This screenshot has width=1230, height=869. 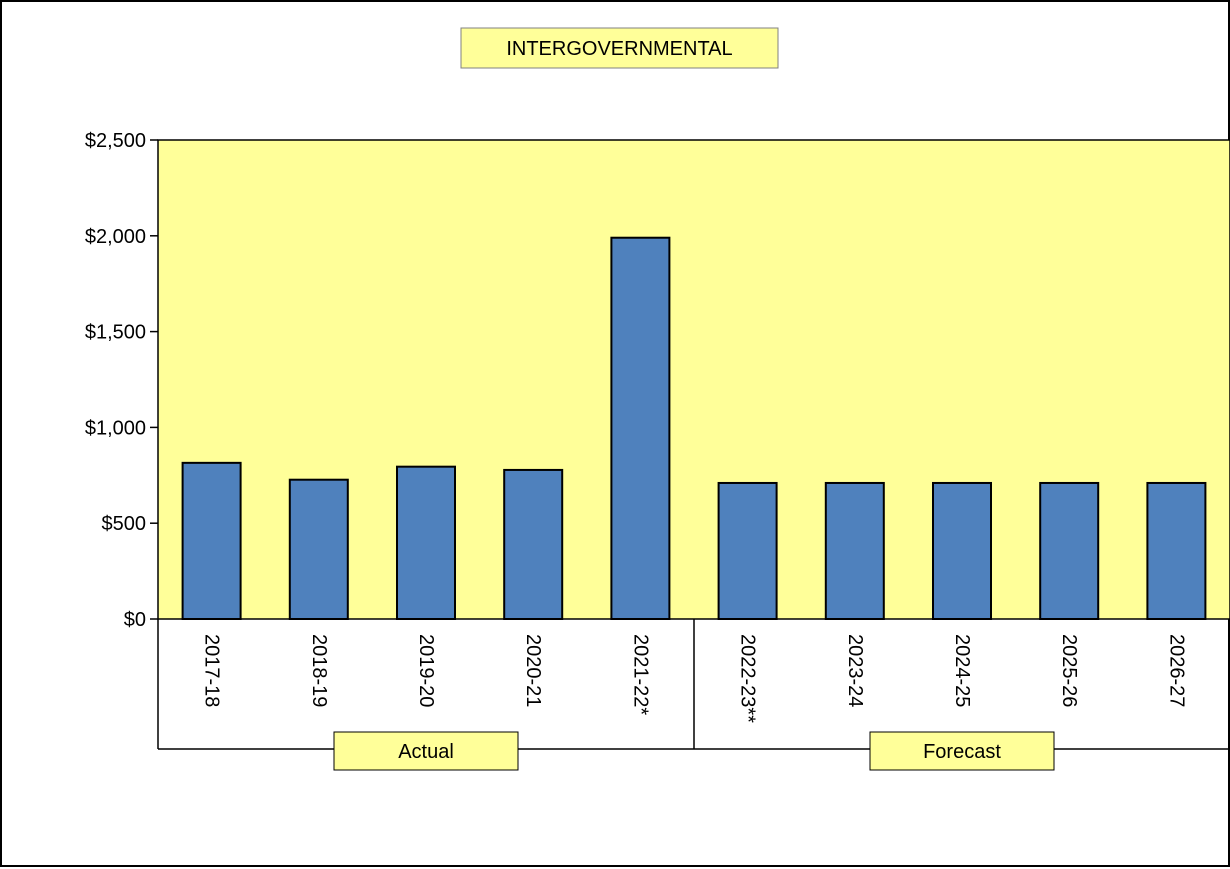 I want to click on x-tick-label: 2020-21, so click(x=533, y=670).